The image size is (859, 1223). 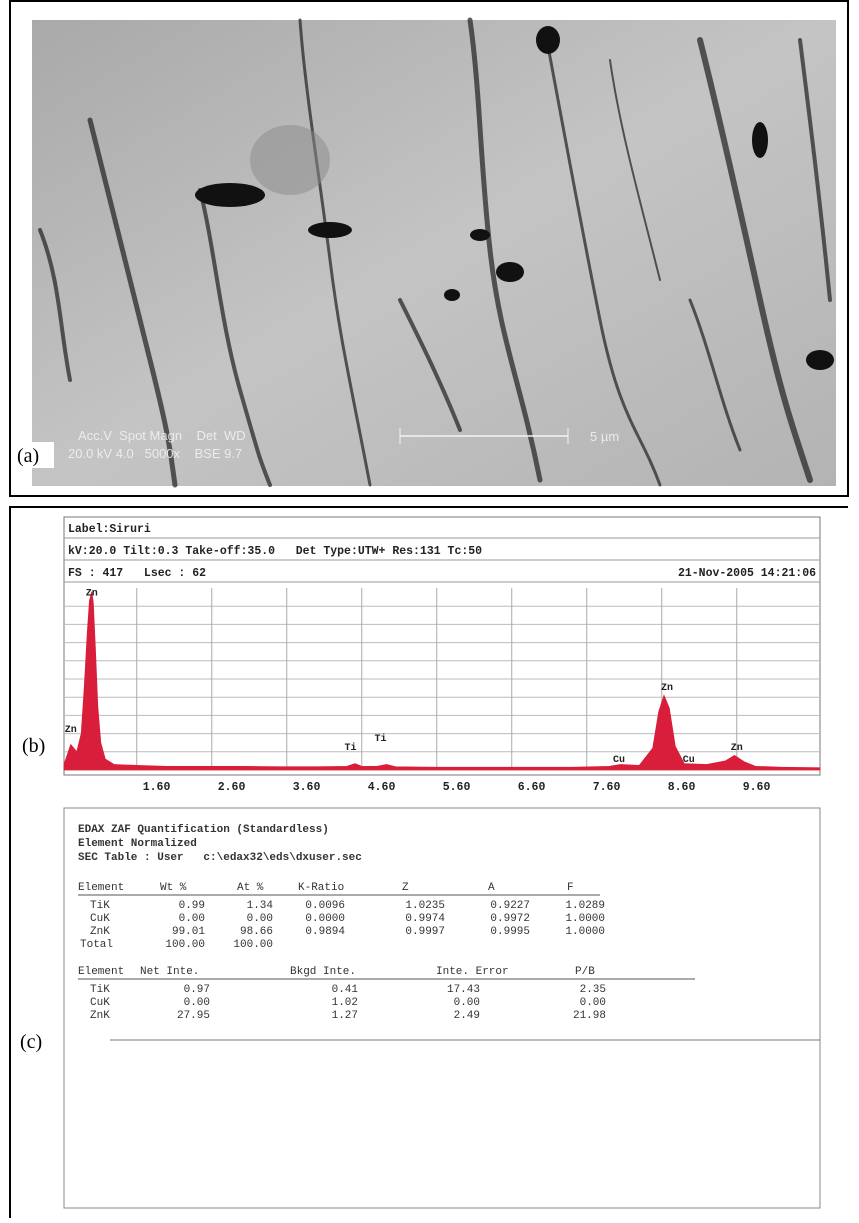 I want to click on table-cell: 1.0289, so click(x=585, y=906).